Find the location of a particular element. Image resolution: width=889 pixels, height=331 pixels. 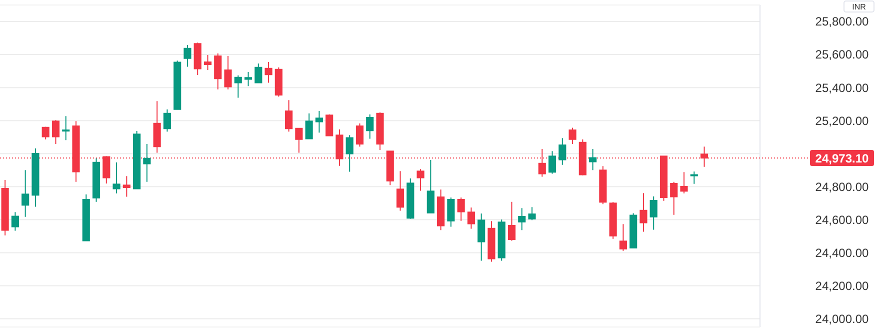

y-tick-label: 25,600.00 is located at coordinates (842, 55).